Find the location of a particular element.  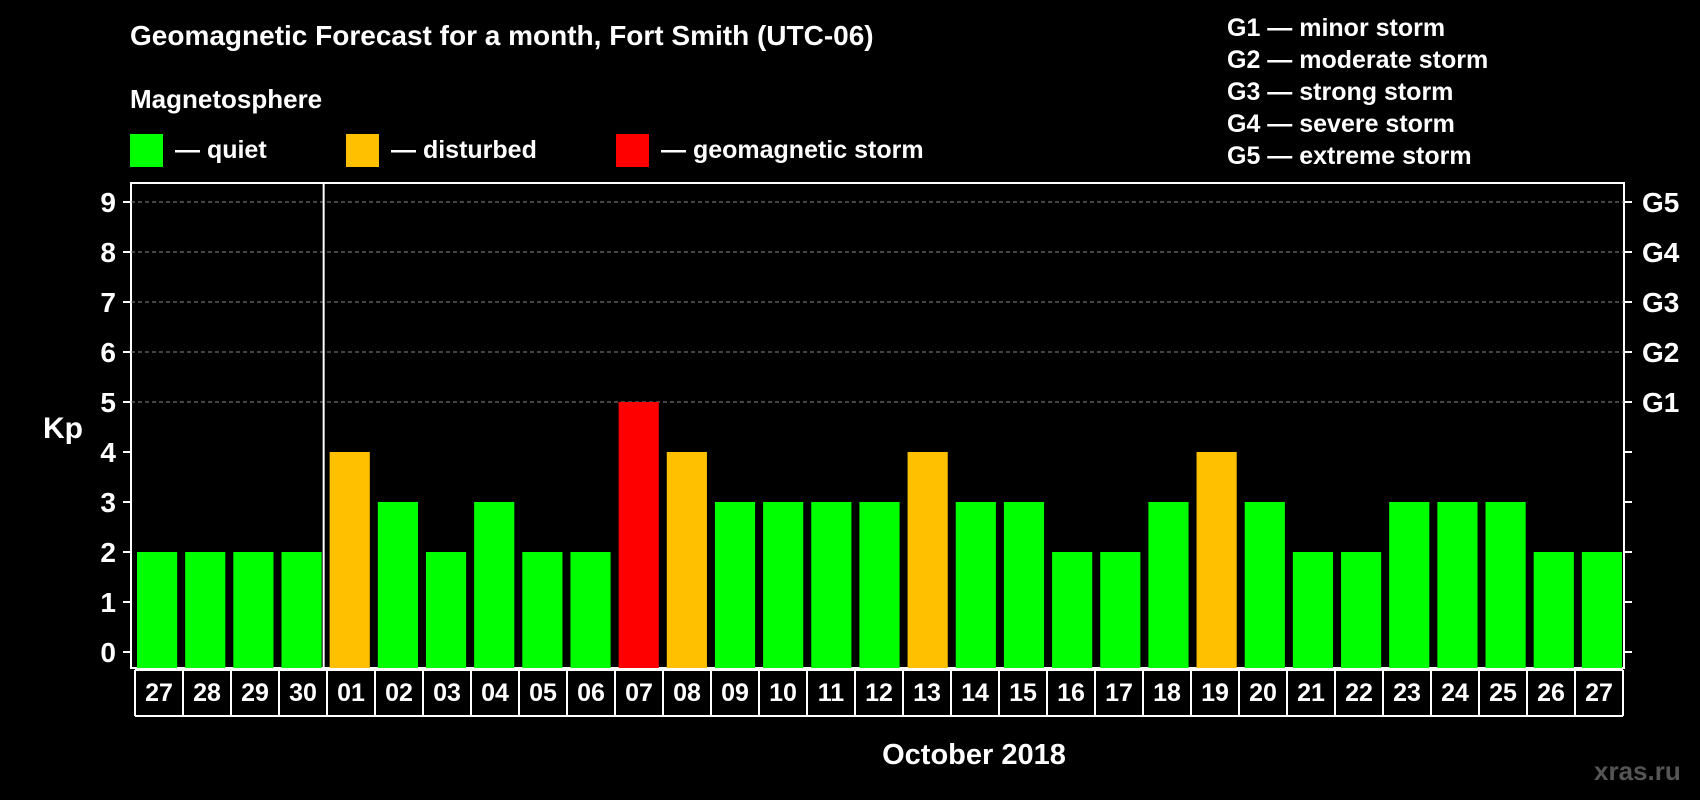

legend-heading: Magnetosphere is located at coordinates (226, 99).